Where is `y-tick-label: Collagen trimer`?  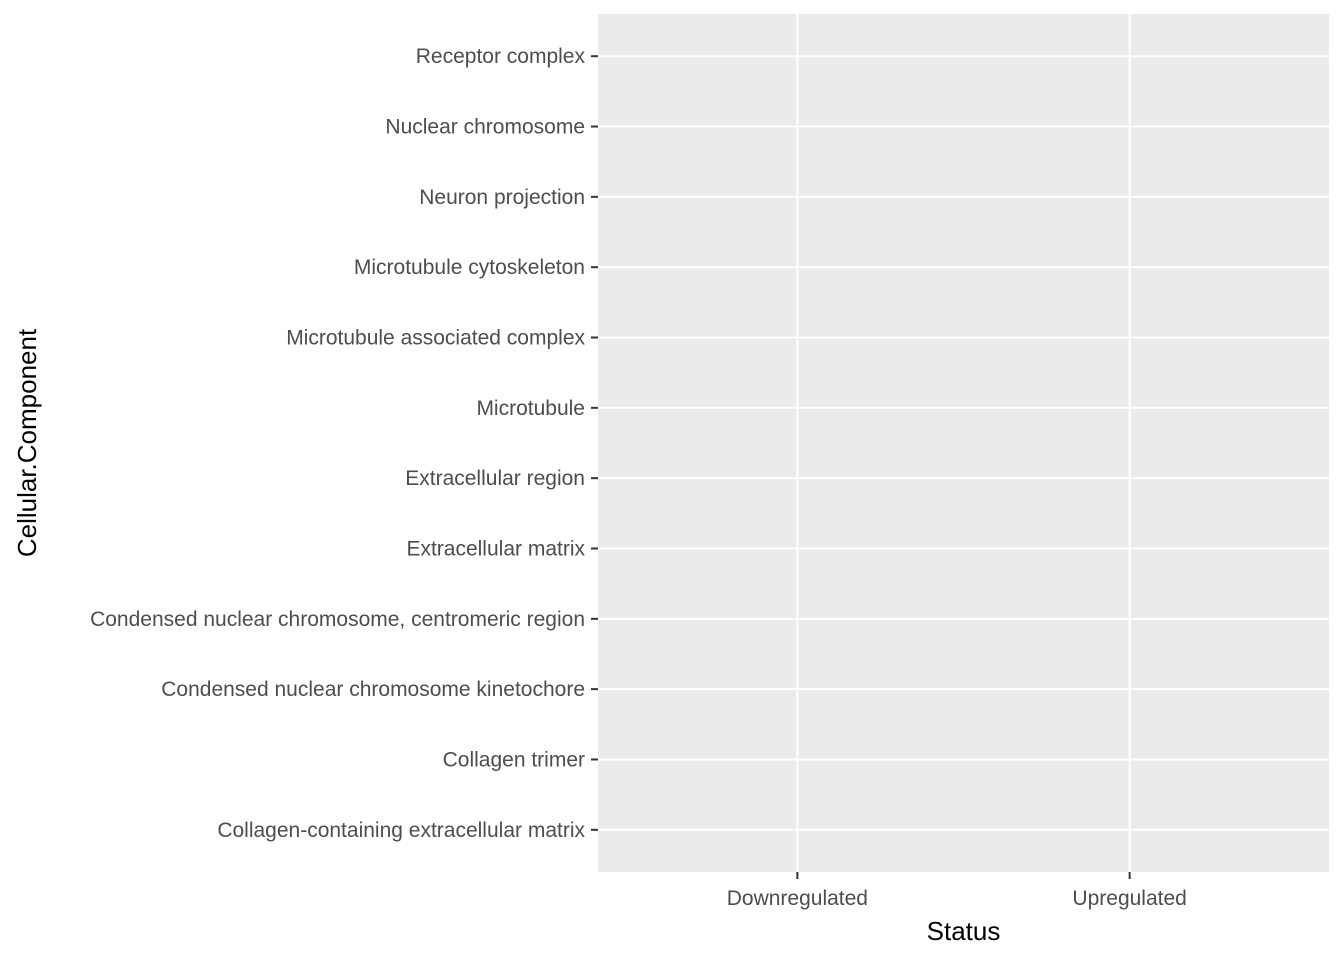 y-tick-label: Collagen trimer is located at coordinates (514, 759).